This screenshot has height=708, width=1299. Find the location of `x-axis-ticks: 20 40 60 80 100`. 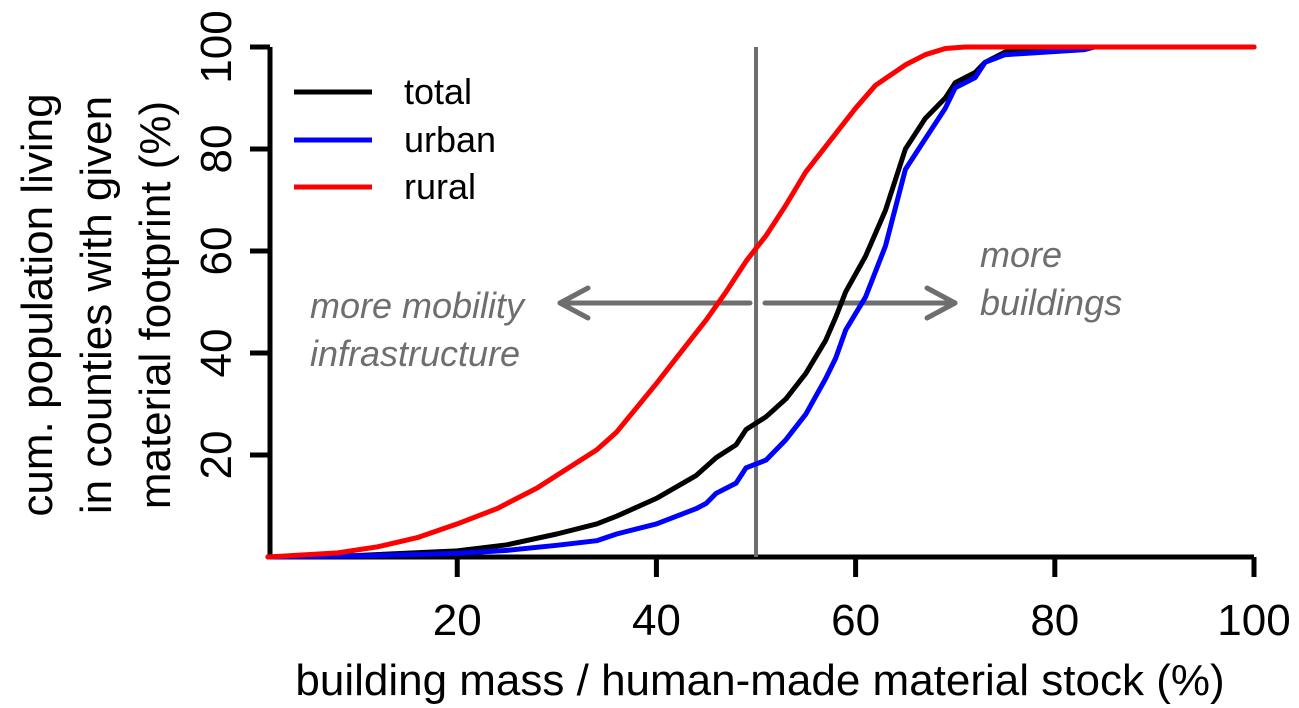

x-axis-ticks: 20 40 60 80 100 is located at coordinates (862, 601).